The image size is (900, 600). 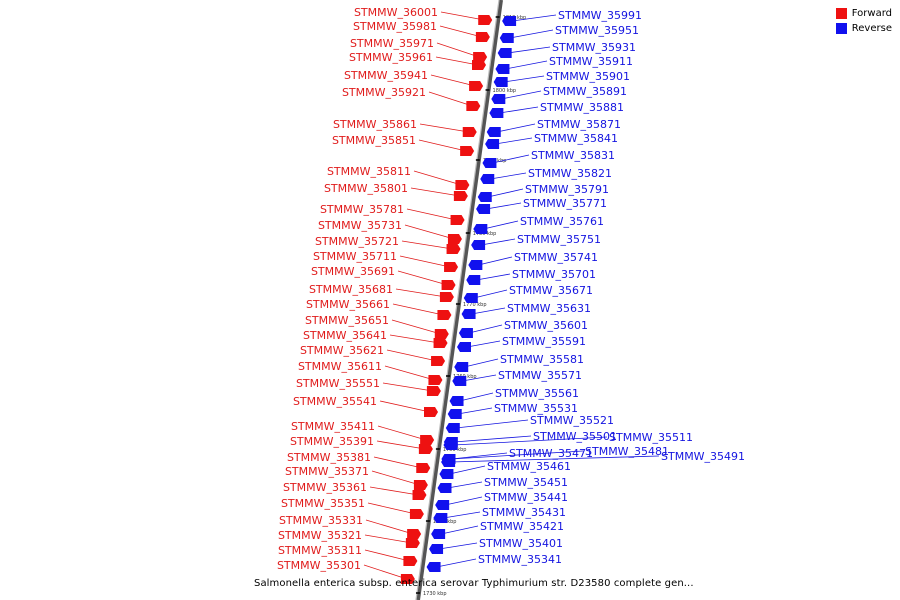 What do you see at coordinates (323, 503) in the screenshot?
I see `forward-gene-label: STMMW_35351` at bounding box center [323, 503].